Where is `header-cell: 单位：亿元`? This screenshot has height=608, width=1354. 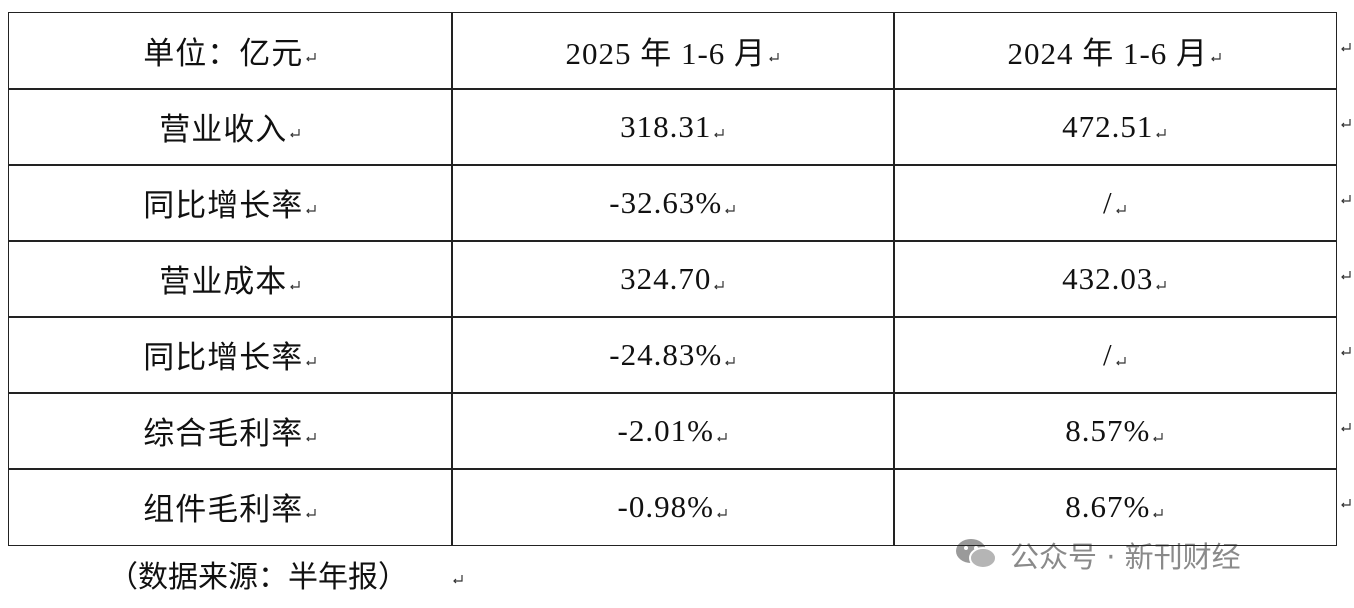
header-cell: 单位：亿元 is located at coordinates (230, 51).